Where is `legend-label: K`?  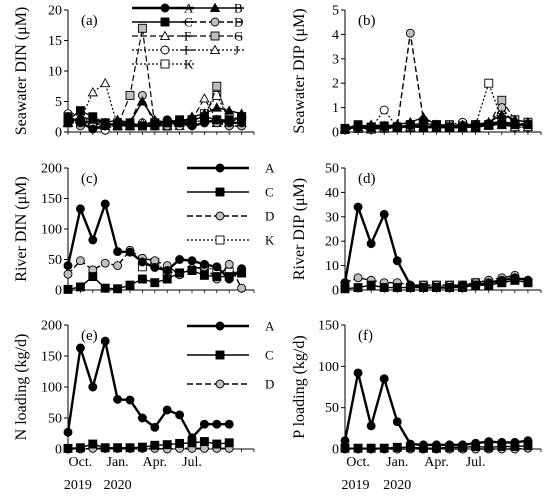 legend-label: K is located at coordinates (270, 240).